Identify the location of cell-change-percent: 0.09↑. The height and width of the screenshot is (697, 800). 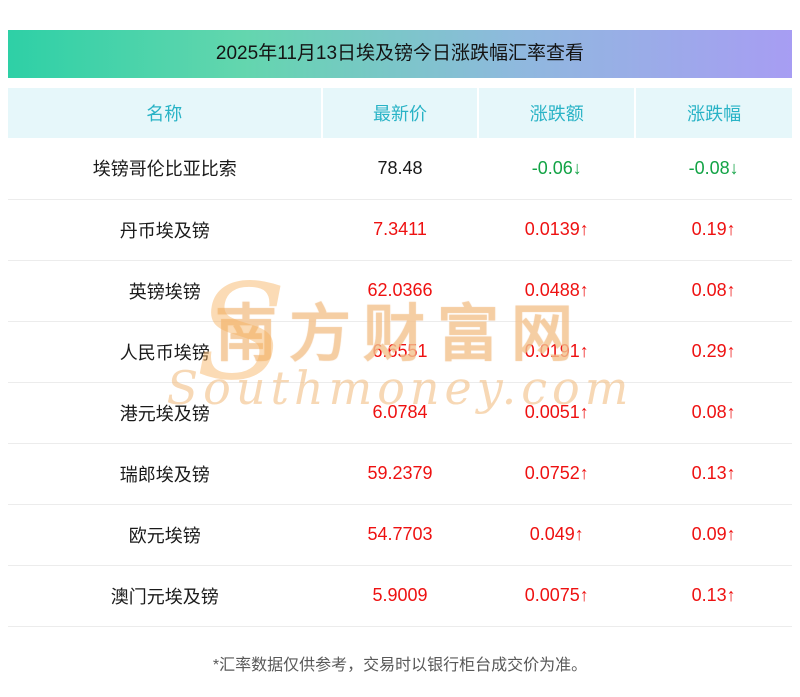
(713, 535).